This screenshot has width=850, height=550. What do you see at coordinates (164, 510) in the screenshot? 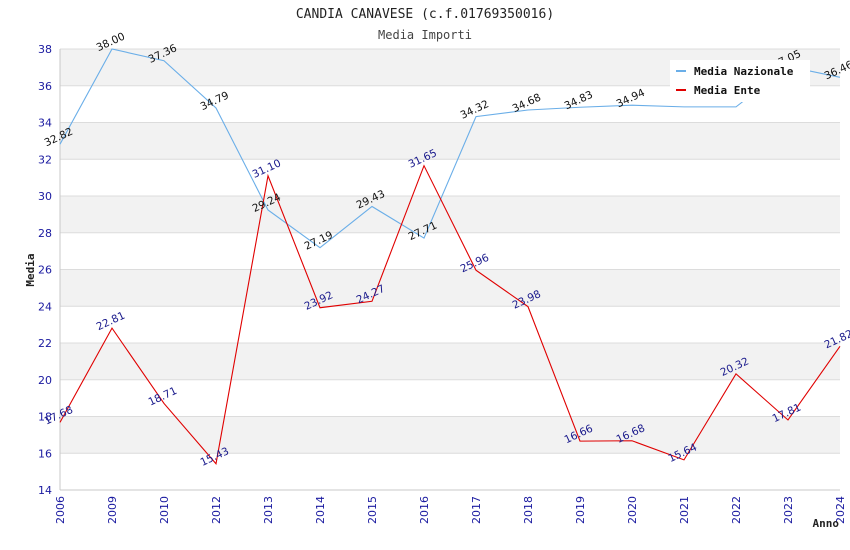
I see `x-tick-label: 2010` at bounding box center [164, 510].